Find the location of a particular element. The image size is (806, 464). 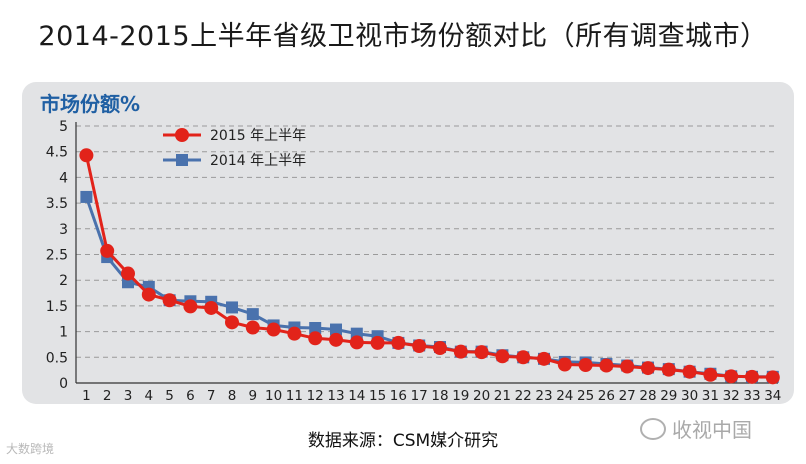

x-tick-label: 21 is located at coordinates (502, 396).